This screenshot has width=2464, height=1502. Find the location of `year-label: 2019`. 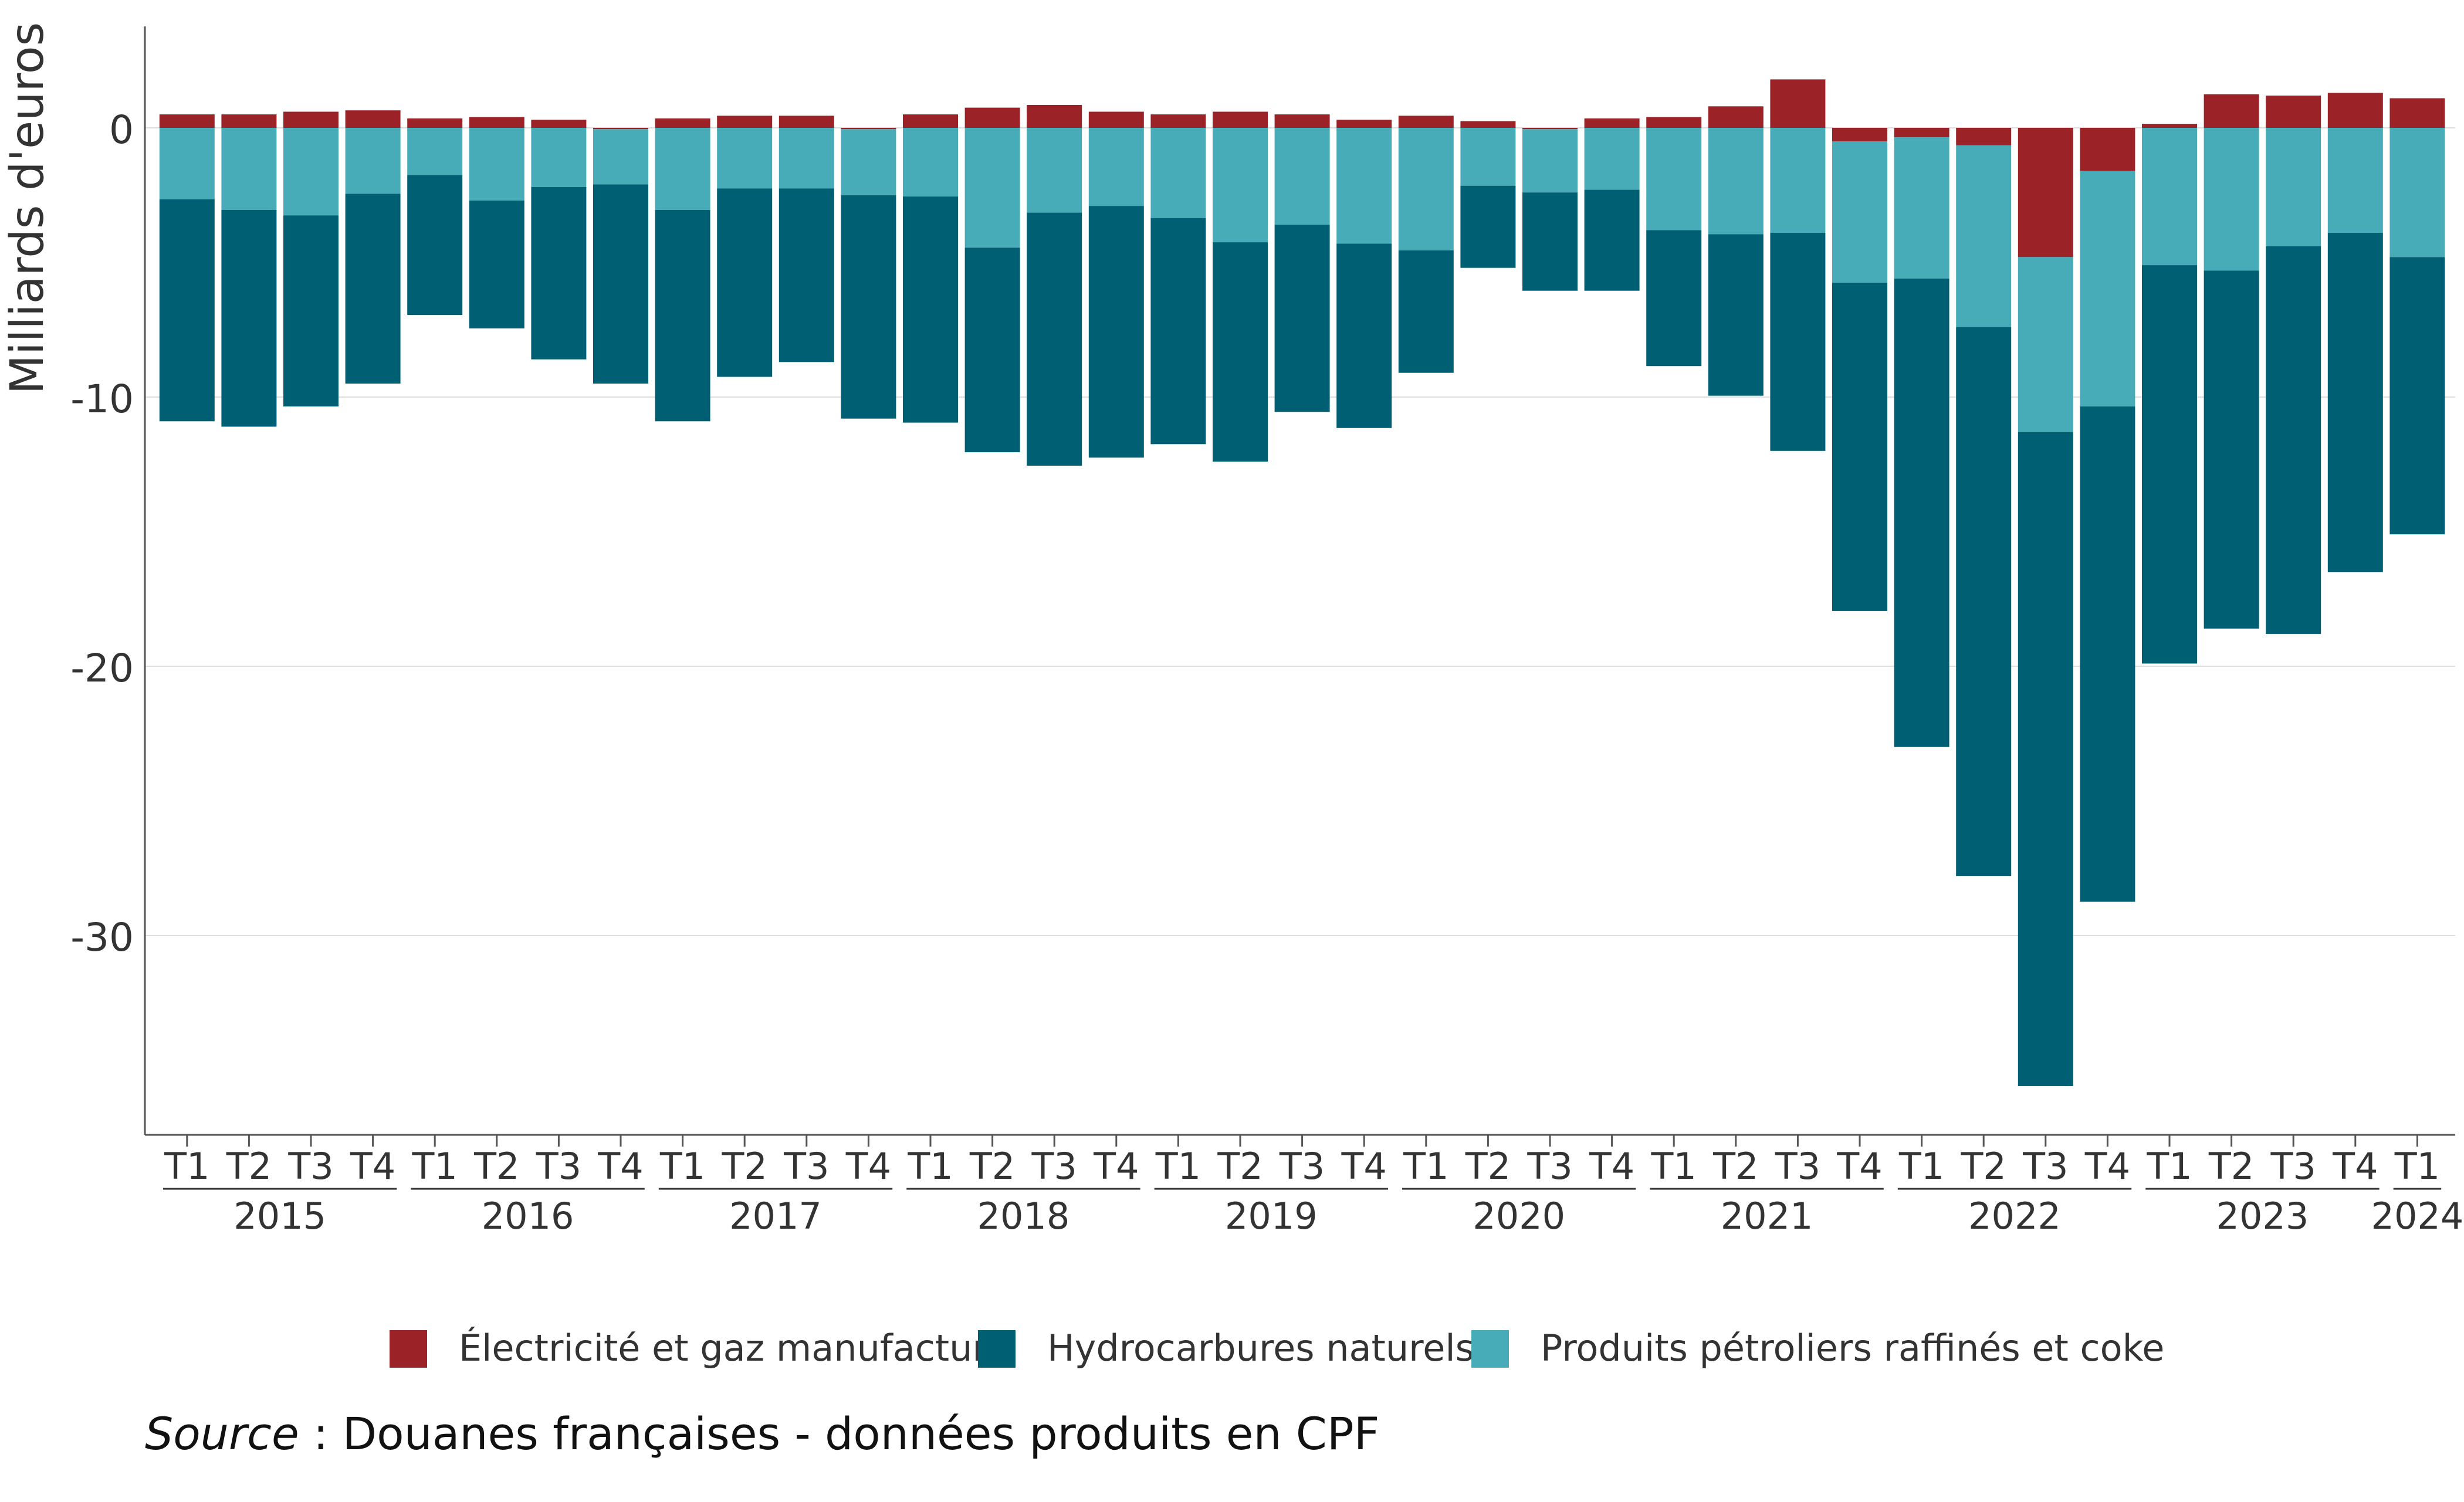

year-label: 2019 is located at coordinates (1271, 1216).